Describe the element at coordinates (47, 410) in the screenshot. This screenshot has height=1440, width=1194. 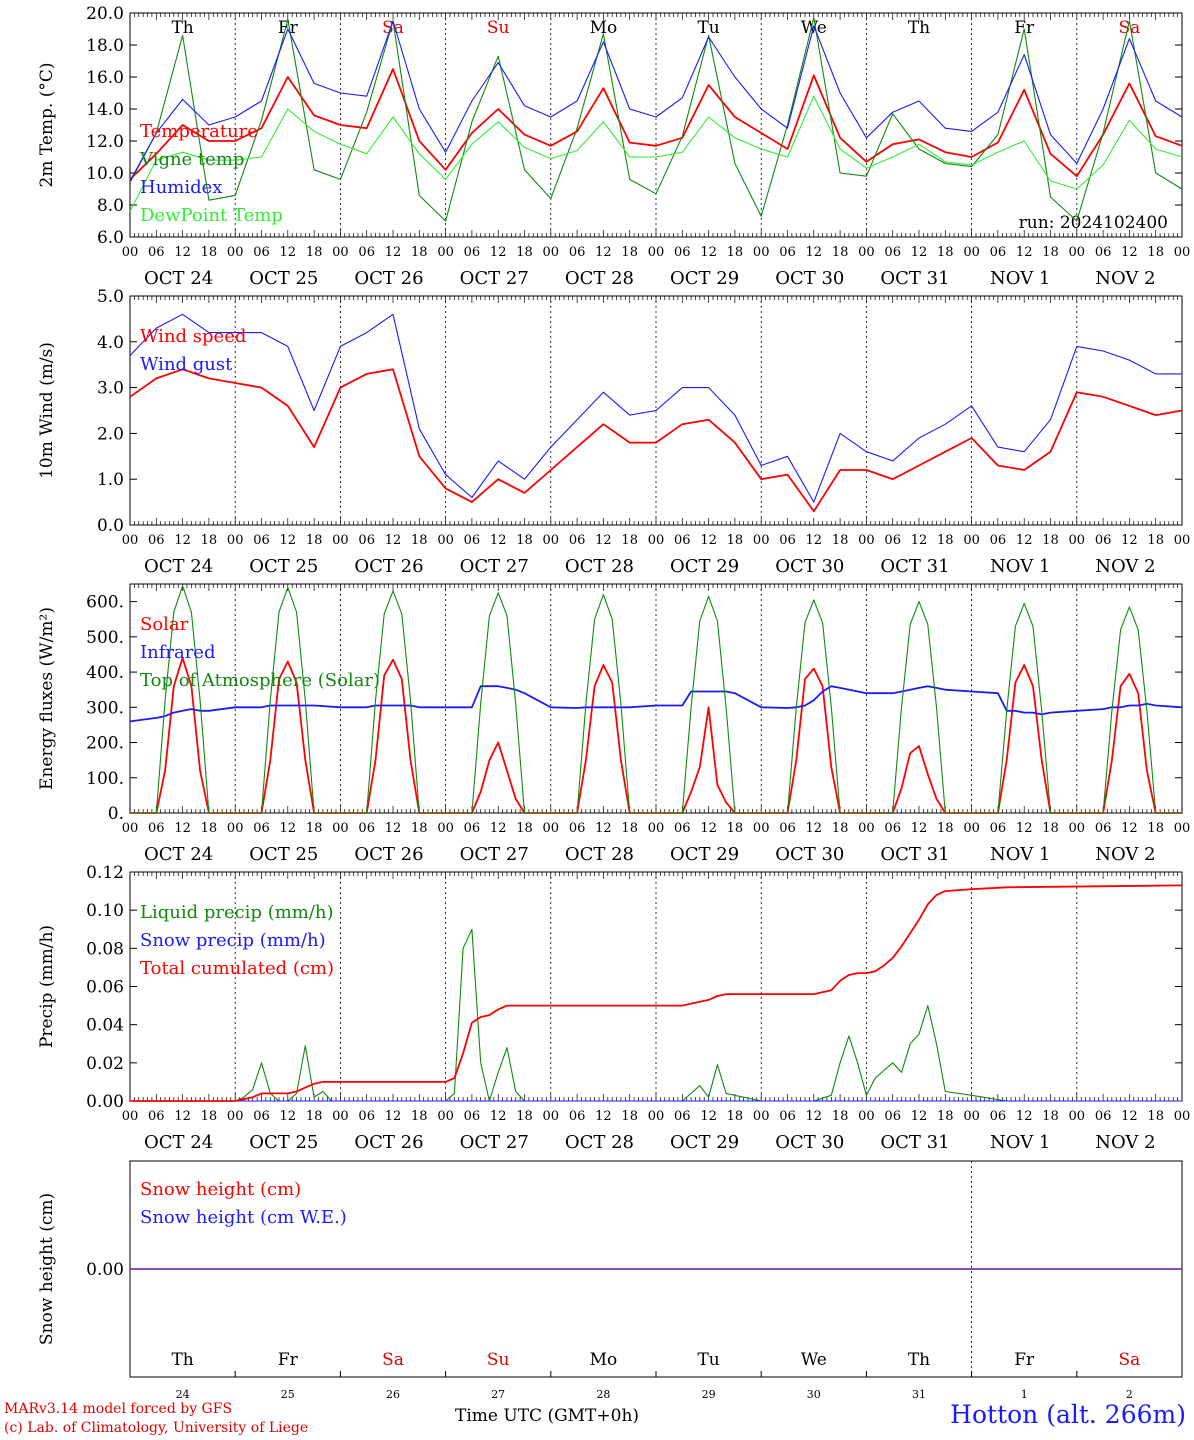
I see `y-axis-label: 10m Wind (m/s)` at that location.